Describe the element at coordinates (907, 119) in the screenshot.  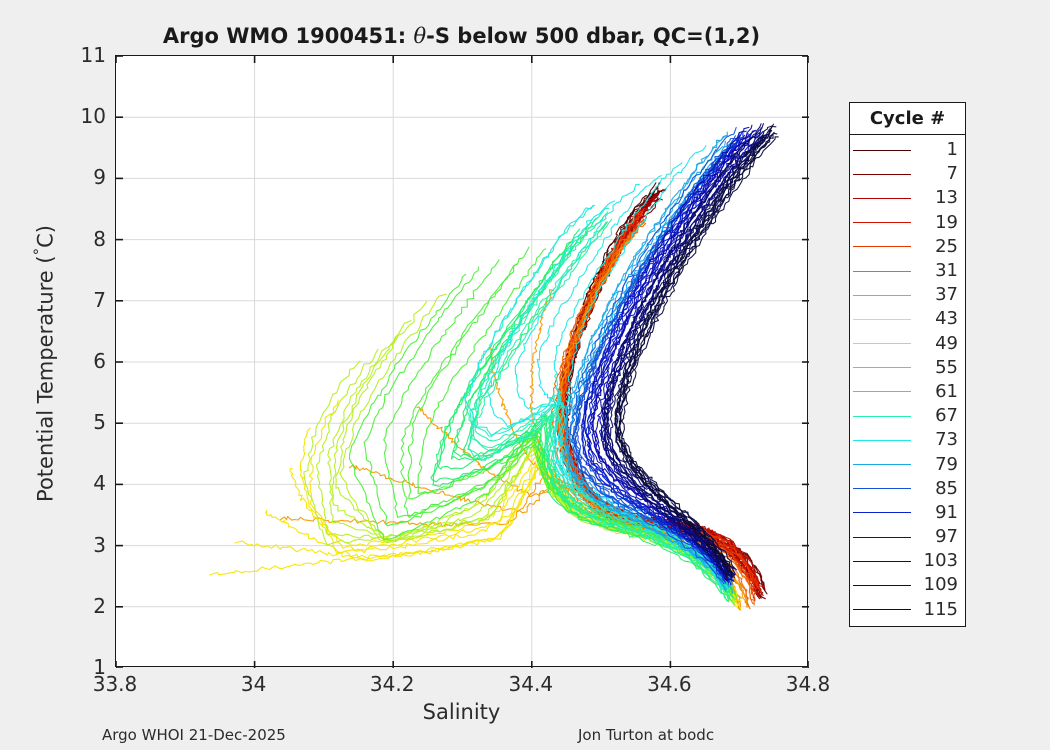
I see `legend-title: Cycle #` at that location.